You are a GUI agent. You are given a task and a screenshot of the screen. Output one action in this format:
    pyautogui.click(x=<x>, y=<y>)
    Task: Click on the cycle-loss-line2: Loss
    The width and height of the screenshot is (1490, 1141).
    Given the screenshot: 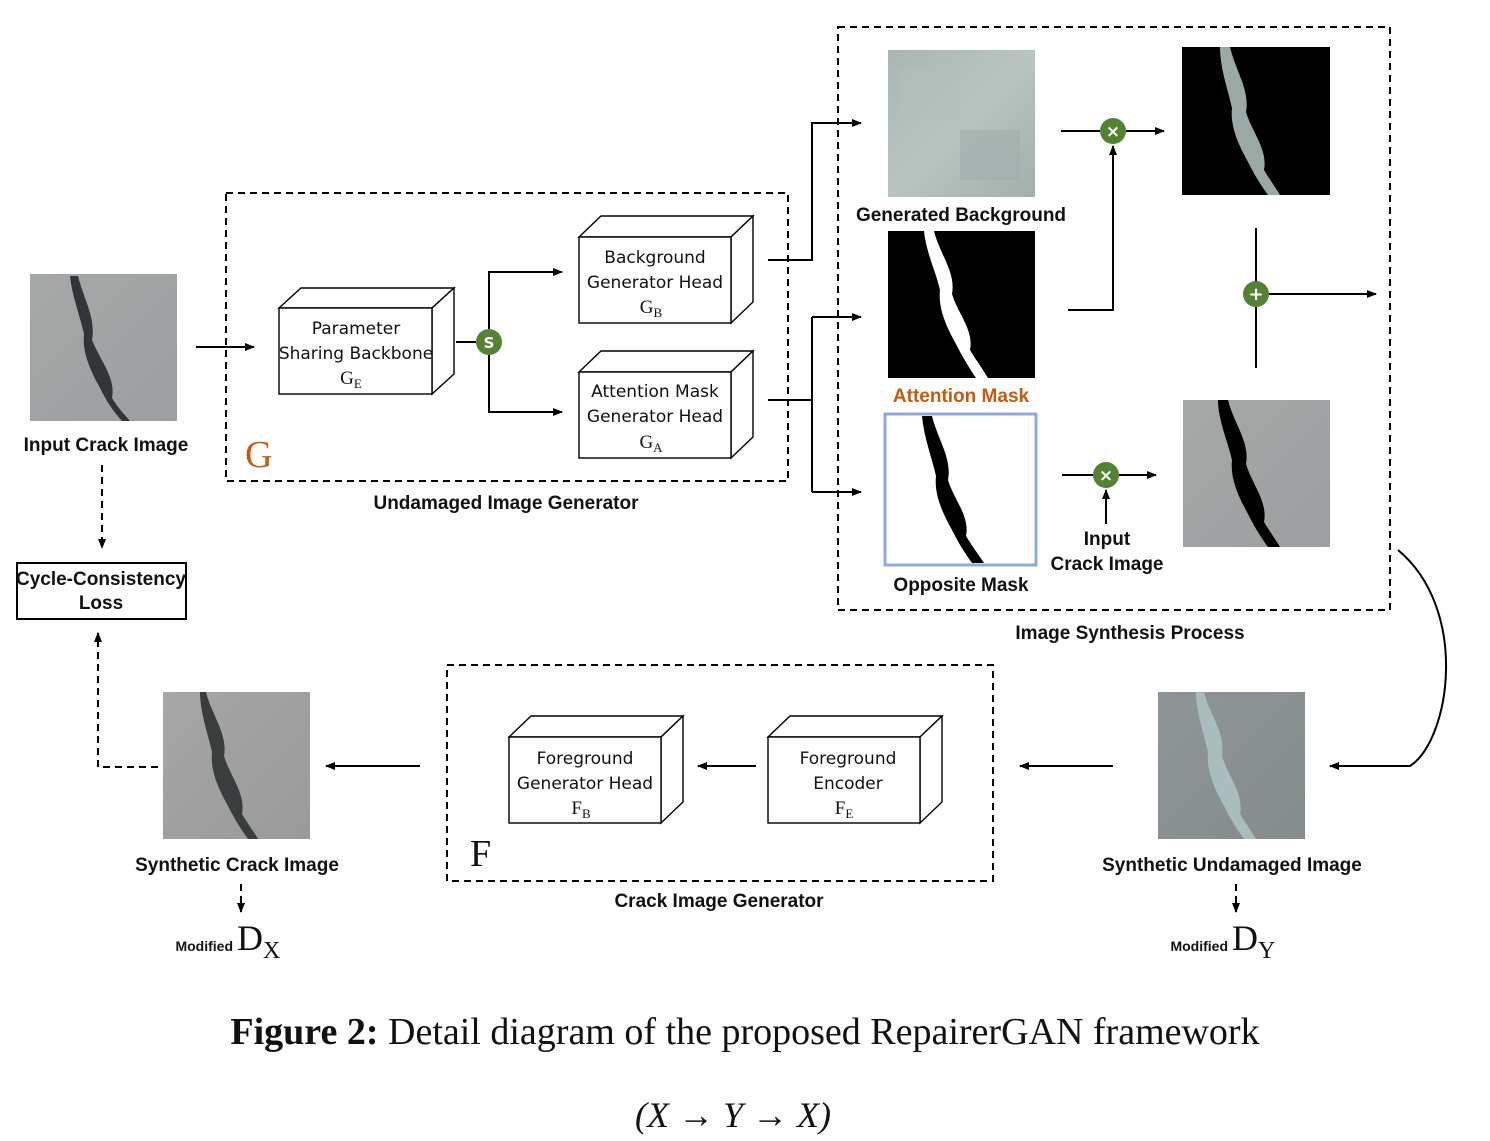 What is the action you would take?
    pyautogui.click(x=101, y=603)
    